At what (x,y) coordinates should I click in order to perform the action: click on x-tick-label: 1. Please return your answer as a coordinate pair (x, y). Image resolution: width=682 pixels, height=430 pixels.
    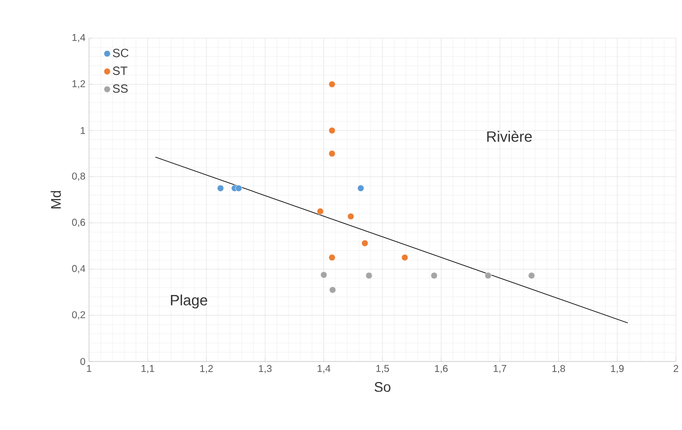
    Looking at the image, I should click on (89, 368).